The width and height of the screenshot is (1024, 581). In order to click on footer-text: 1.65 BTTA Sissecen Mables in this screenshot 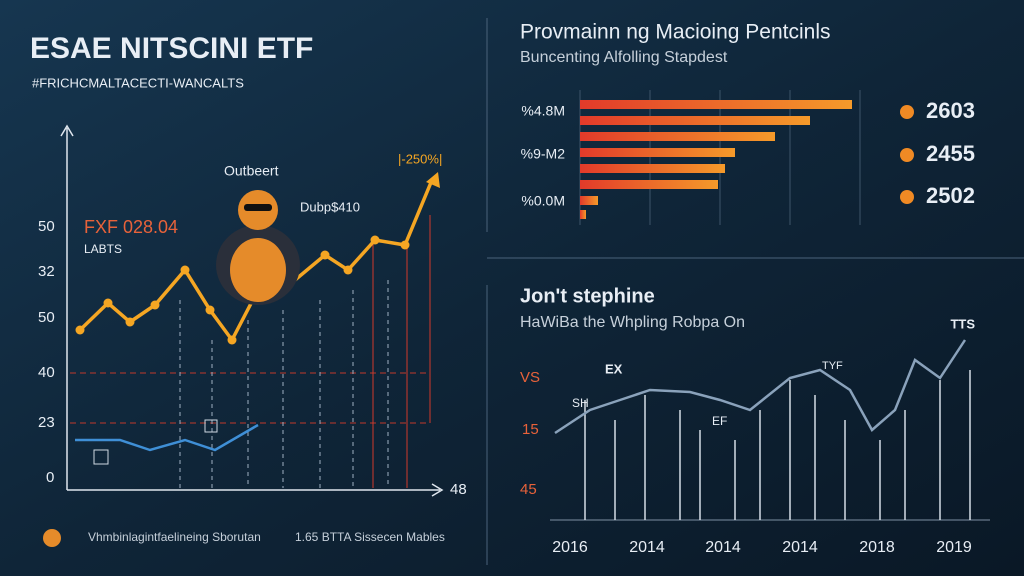, I will do `click(370, 537)`.